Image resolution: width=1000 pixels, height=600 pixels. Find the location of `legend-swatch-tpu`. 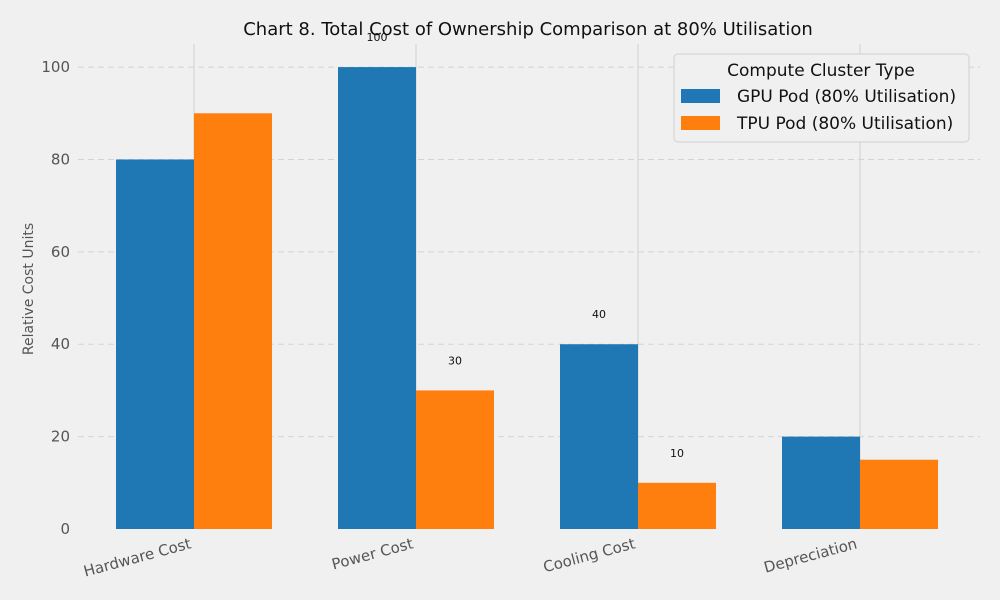

legend-swatch-tpu is located at coordinates (700, 123).